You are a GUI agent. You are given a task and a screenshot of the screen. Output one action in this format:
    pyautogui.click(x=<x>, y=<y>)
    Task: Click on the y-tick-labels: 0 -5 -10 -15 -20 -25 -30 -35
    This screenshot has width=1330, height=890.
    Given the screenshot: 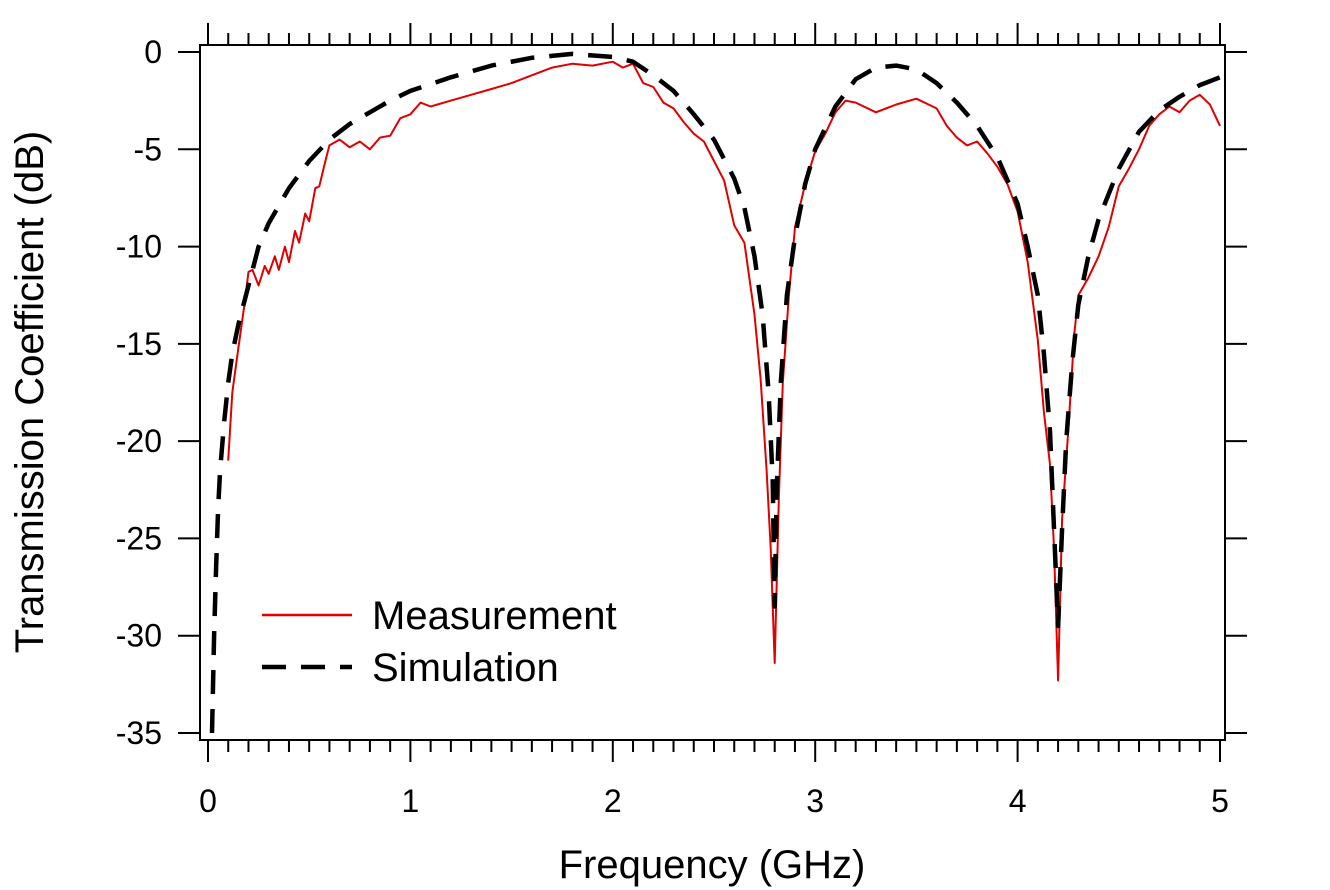 What is the action you would take?
    pyautogui.click(x=139, y=392)
    